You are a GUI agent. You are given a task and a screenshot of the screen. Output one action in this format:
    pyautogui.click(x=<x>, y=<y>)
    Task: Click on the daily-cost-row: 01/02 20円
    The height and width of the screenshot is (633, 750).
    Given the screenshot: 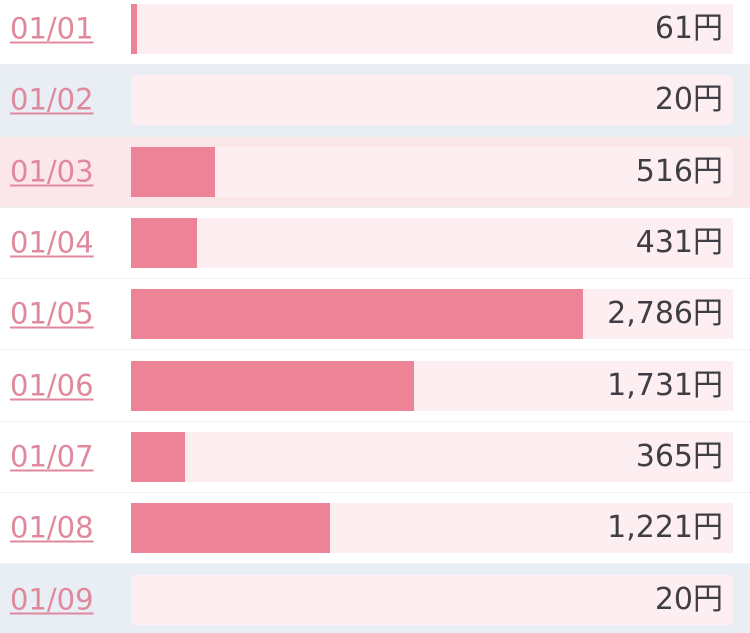 What is the action you would take?
    pyautogui.click(x=375, y=101)
    